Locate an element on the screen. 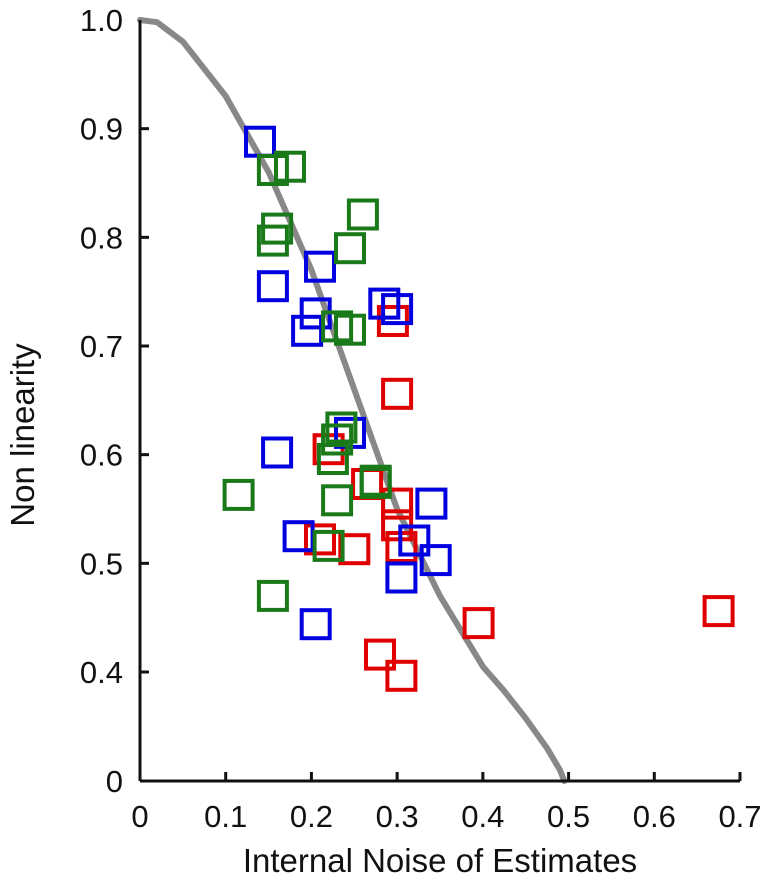 This screenshot has height=894, width=768. x-tick-label: 0.6 is located at coordinates (654, 816).